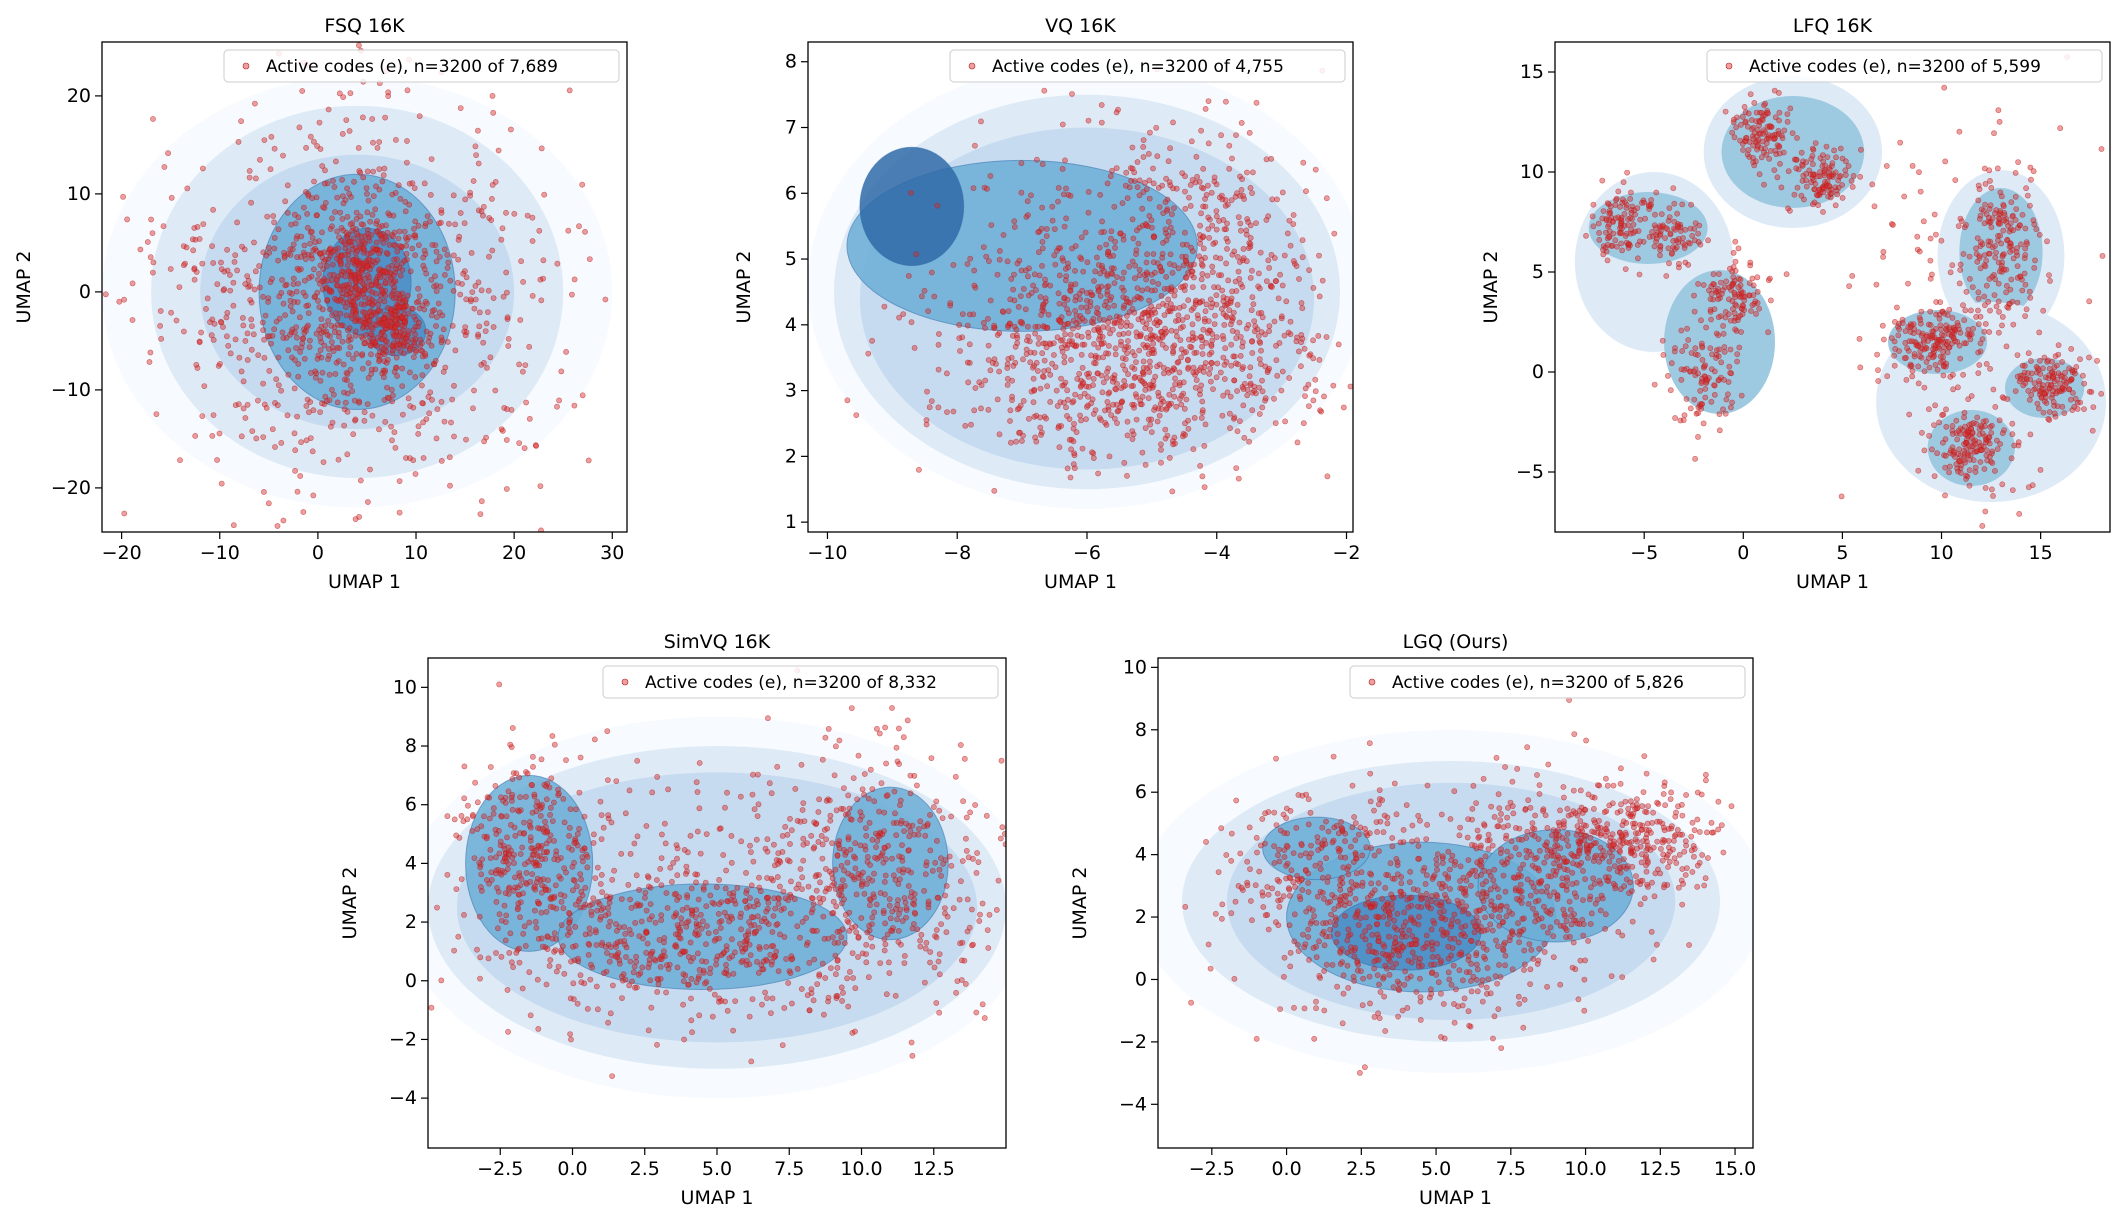 The image size is (2124, 1224). What do you see at coordinates (1904, 66) in the screenshot?
I see `legend-lfq: Active codes (e), n=3200 of 5,599` at bounding box center [1904, 66].